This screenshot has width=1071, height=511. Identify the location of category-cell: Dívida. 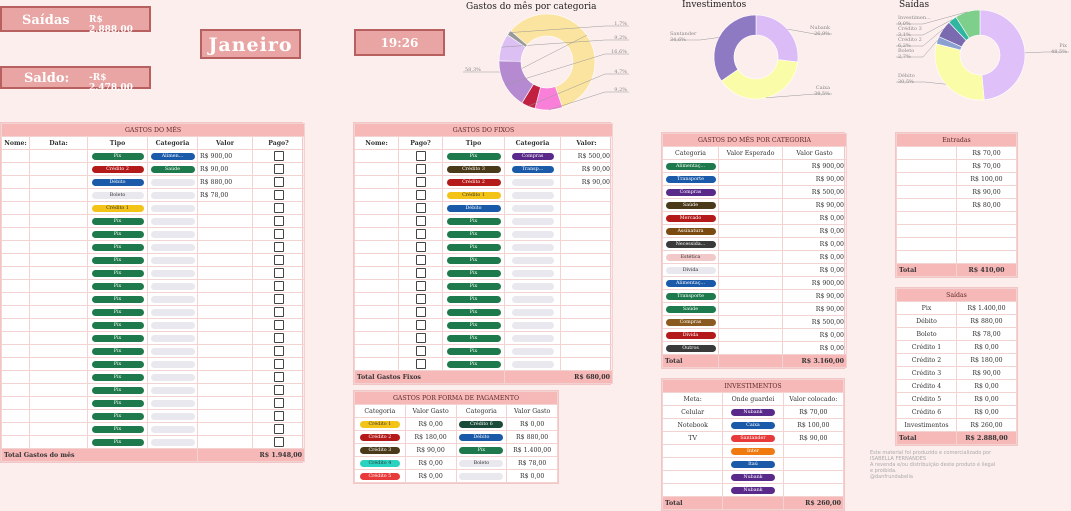
(690, 270).